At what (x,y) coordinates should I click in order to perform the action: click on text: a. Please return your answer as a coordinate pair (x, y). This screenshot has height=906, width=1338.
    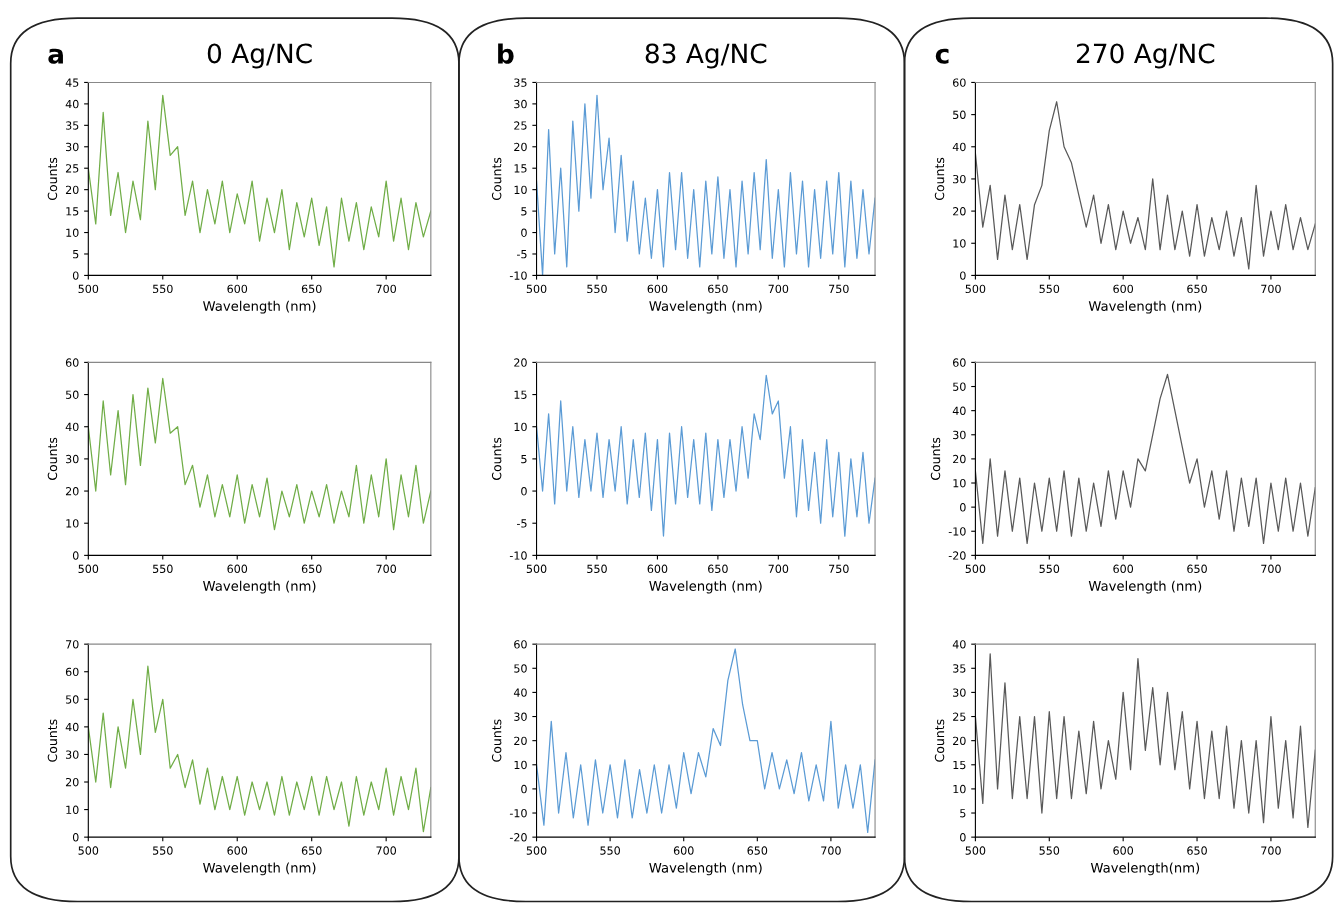
    Looking at the image, I should click on (55, 56).